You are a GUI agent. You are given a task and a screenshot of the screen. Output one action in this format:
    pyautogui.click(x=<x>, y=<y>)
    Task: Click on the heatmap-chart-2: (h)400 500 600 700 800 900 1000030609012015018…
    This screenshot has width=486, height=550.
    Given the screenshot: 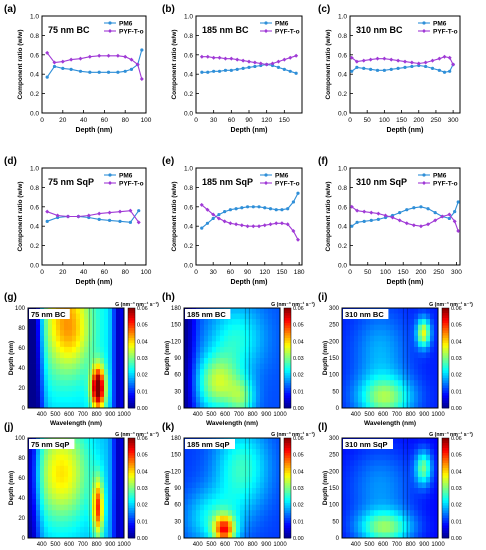 What is the action you would take?
    pyautogui.click(x=238, y=359)
    